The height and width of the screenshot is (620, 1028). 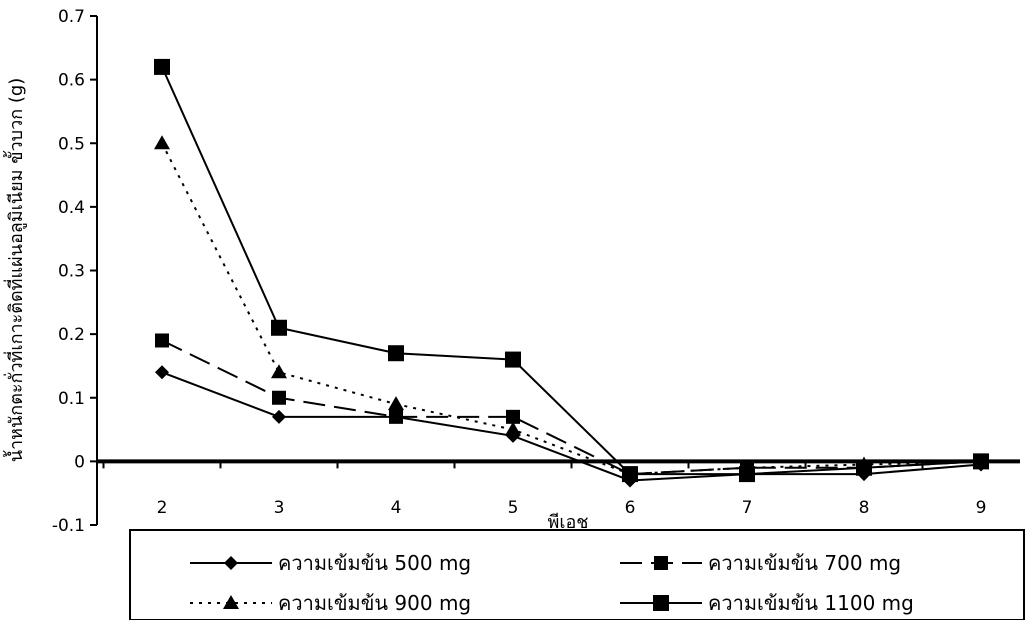 What do you see at coordinates (558, 488) in the screenshot?
I see `x-axis: 2 3 4 5 6 7 8 9` at bounding box center [558, 488].